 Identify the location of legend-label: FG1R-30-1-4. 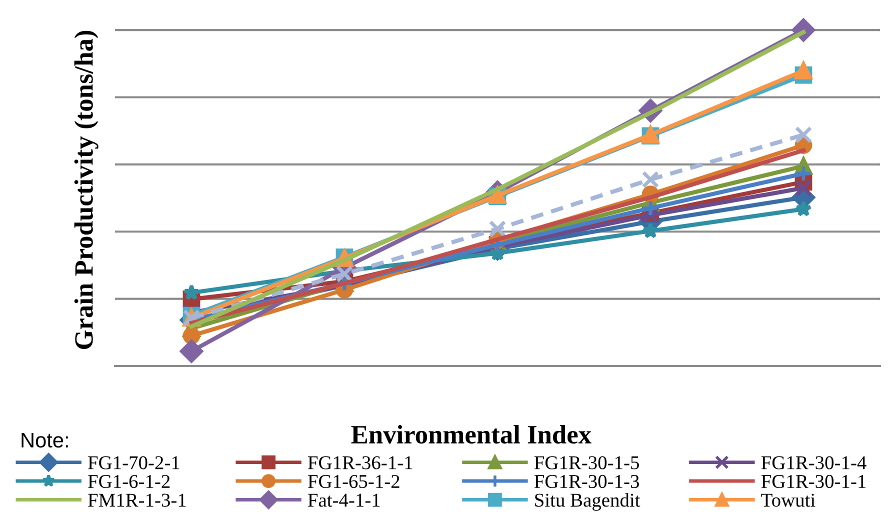
(813, 463).